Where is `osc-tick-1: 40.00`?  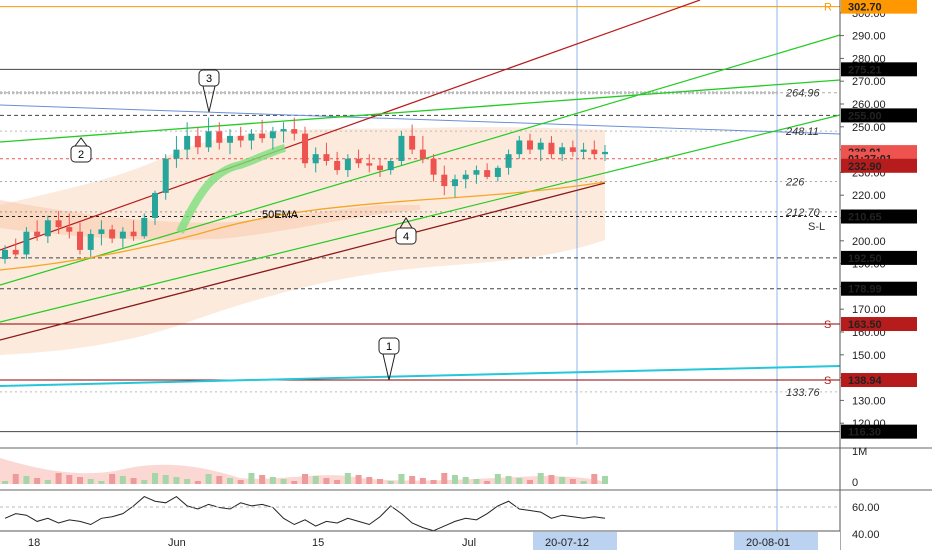
osc-tick-1: 40.00 is located at coordinates (866, 535).